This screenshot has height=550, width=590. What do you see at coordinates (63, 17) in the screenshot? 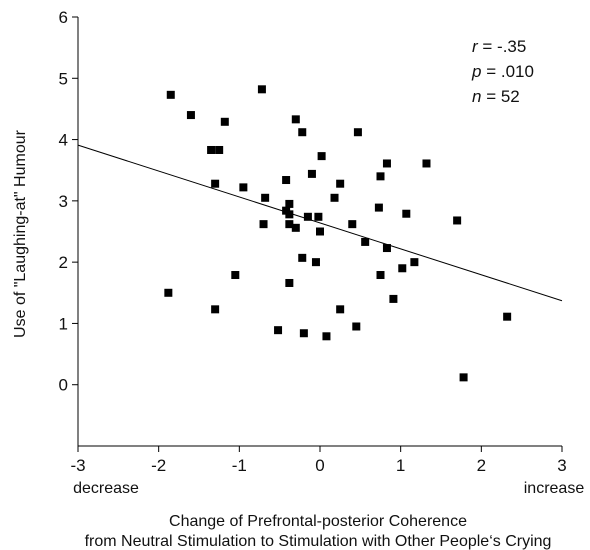
I see `y-tick-label: 6` at bounding box center [63, 17].